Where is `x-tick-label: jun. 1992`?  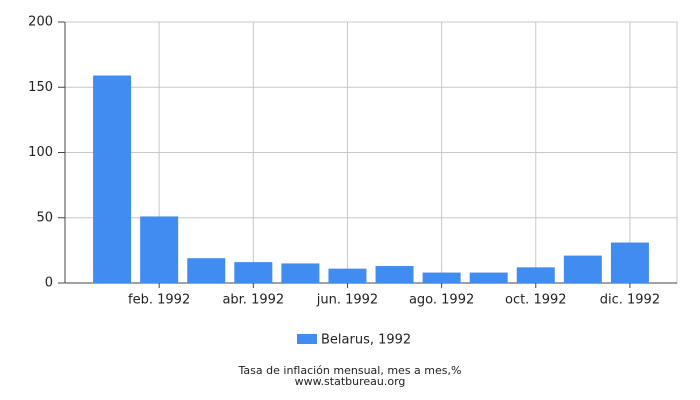 x-tick-label: jun. 1992 is located at coordinates (347, 300).